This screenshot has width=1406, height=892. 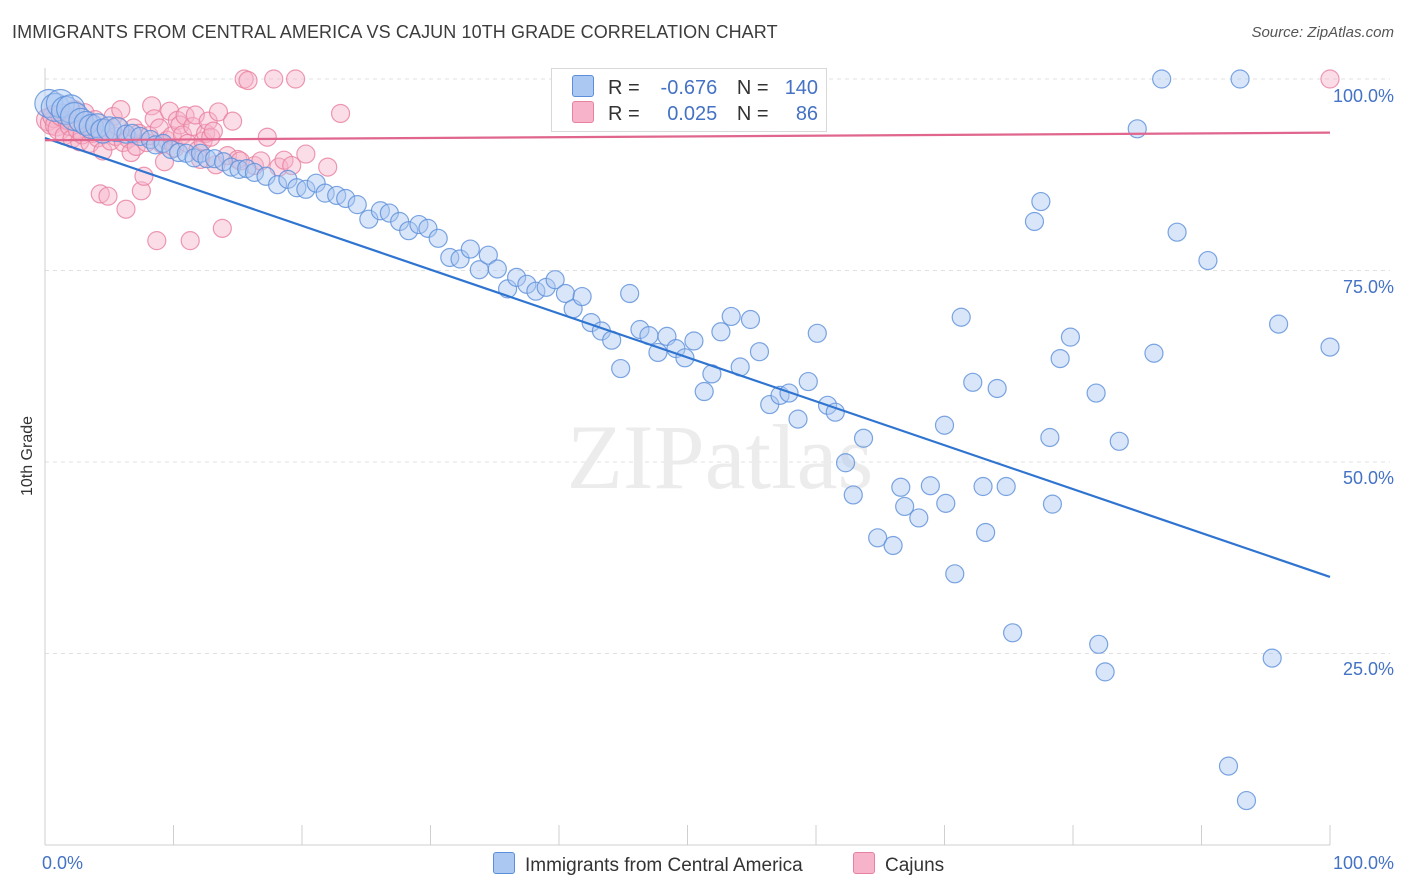 I want to click on legend-n-value: 140, so click(x=801, y=88).